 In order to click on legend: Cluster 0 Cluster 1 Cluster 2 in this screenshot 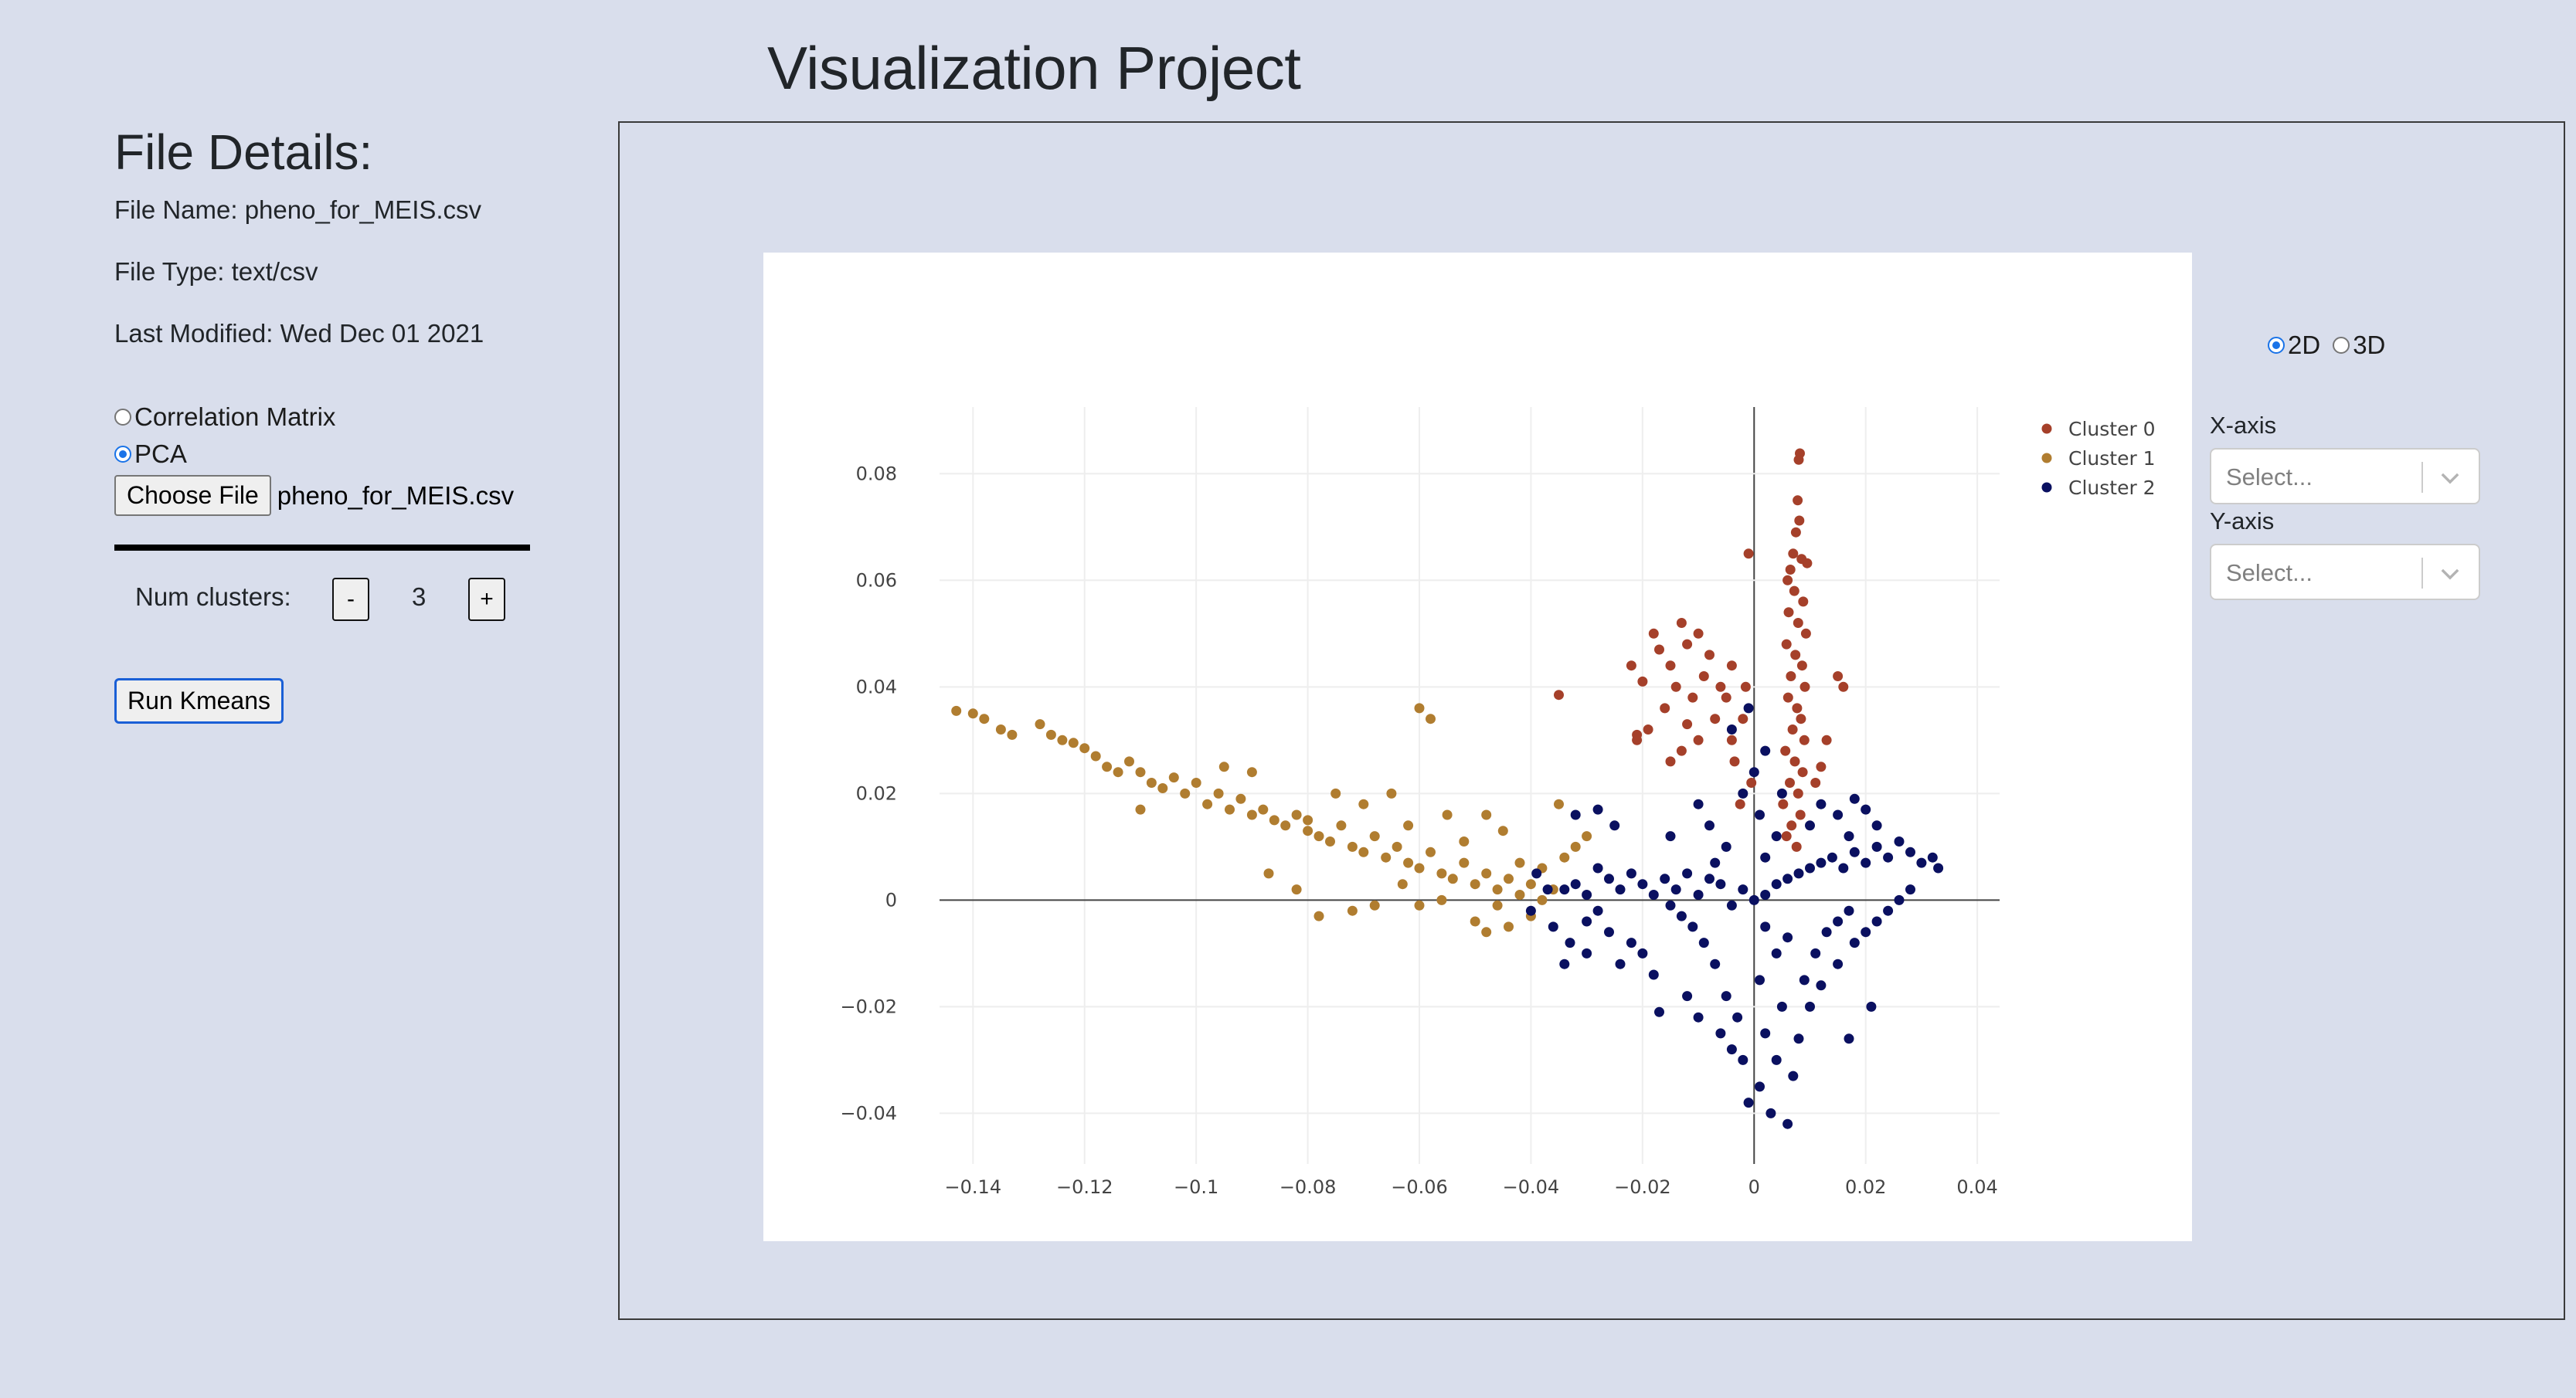, I will do `click(2098, 458)`.